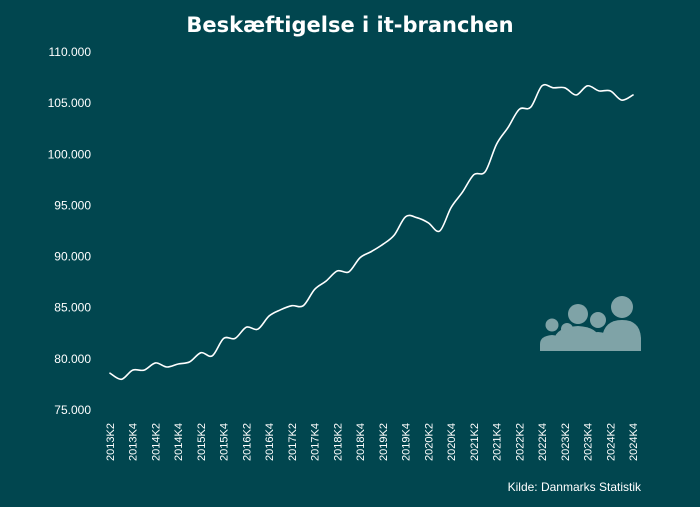 Image resolution: width=700 pixels, height=507 pixels. What do you see at coordinates (293, 442) in the screenshot?
I see `x-tick-label: 2017K2` at bounding box center [293, 442].